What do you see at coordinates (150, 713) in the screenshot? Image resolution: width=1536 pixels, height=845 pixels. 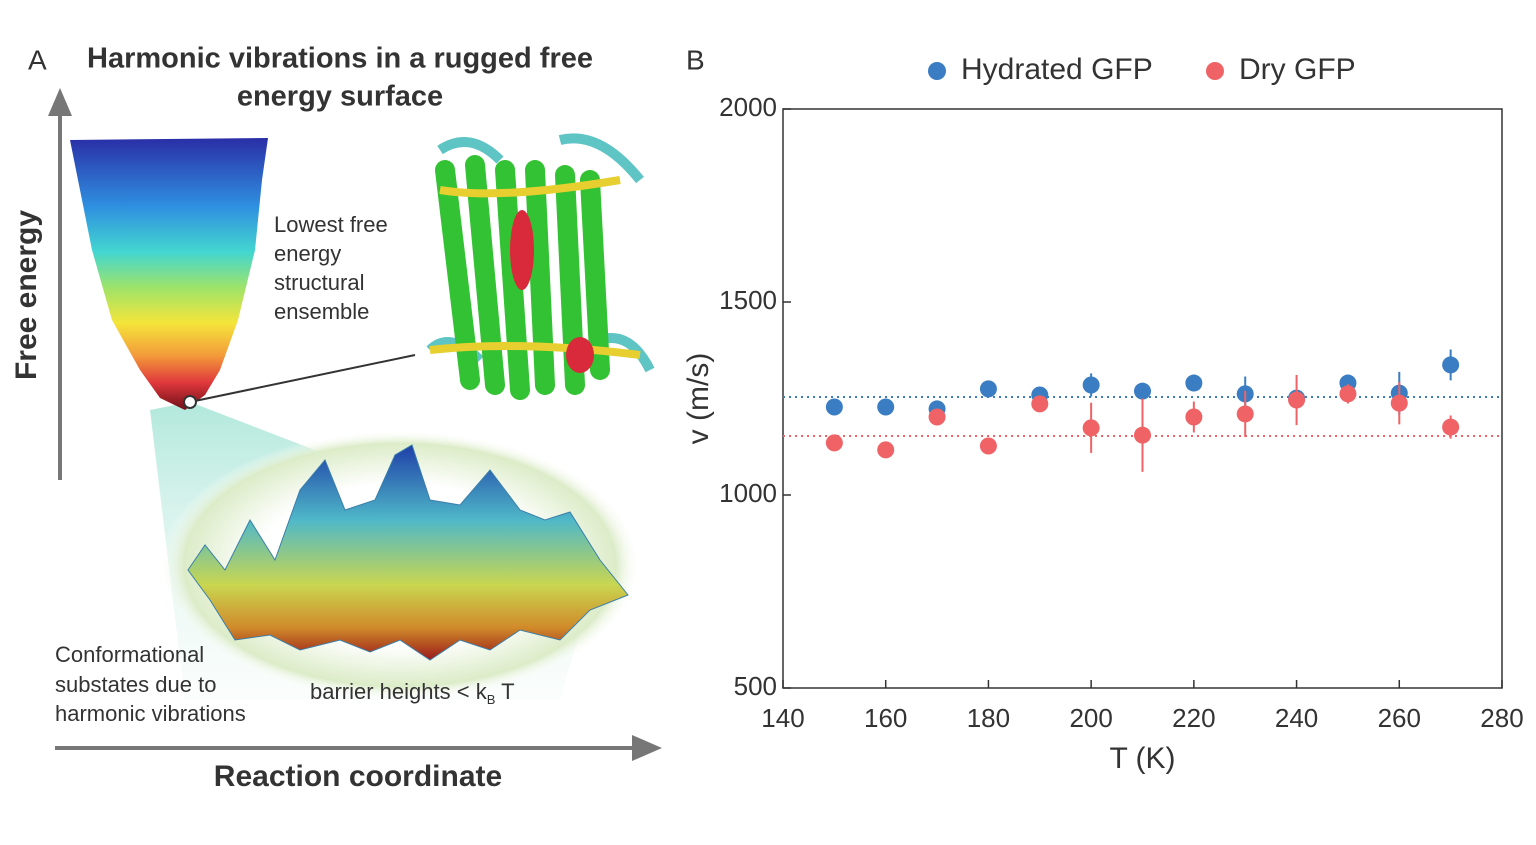 I see `text-line: harmonic vibrations` at bounding box center [150, 713].